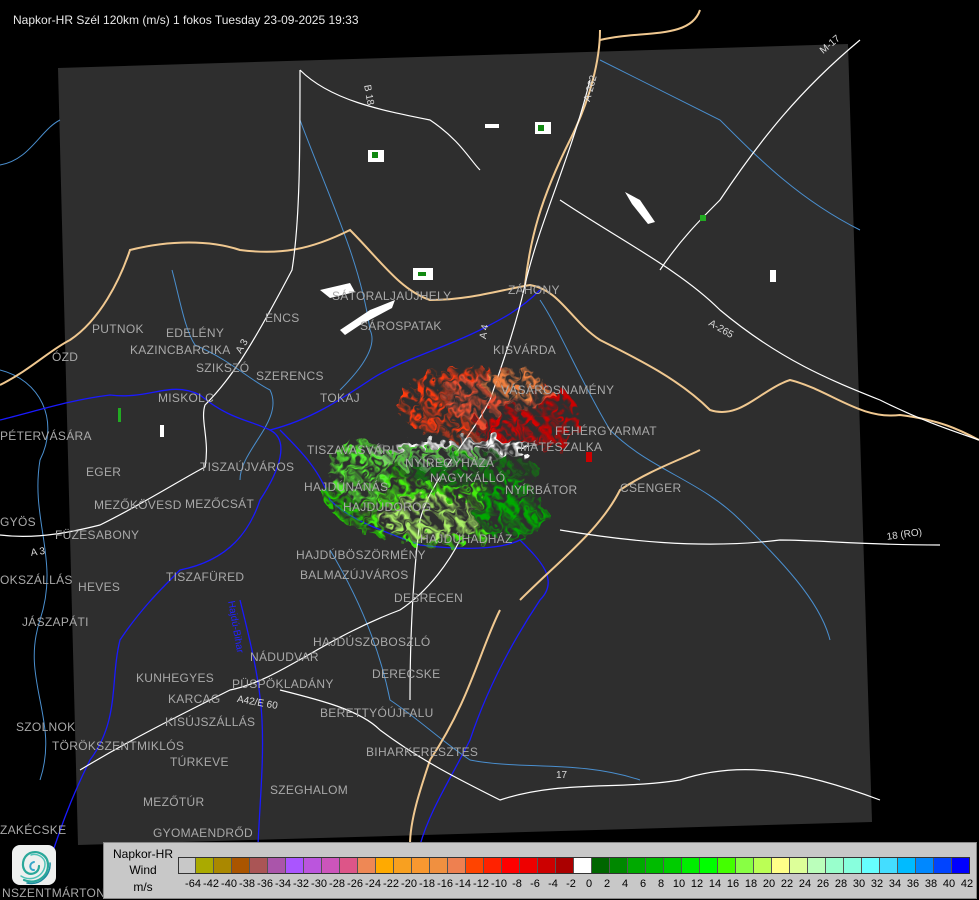 This screenshot has width=979, height=900. What do you see at coordinates (406, 674) in the screenshot?
I see `city-label: DERECSKE` at bounding box center [406, 674].